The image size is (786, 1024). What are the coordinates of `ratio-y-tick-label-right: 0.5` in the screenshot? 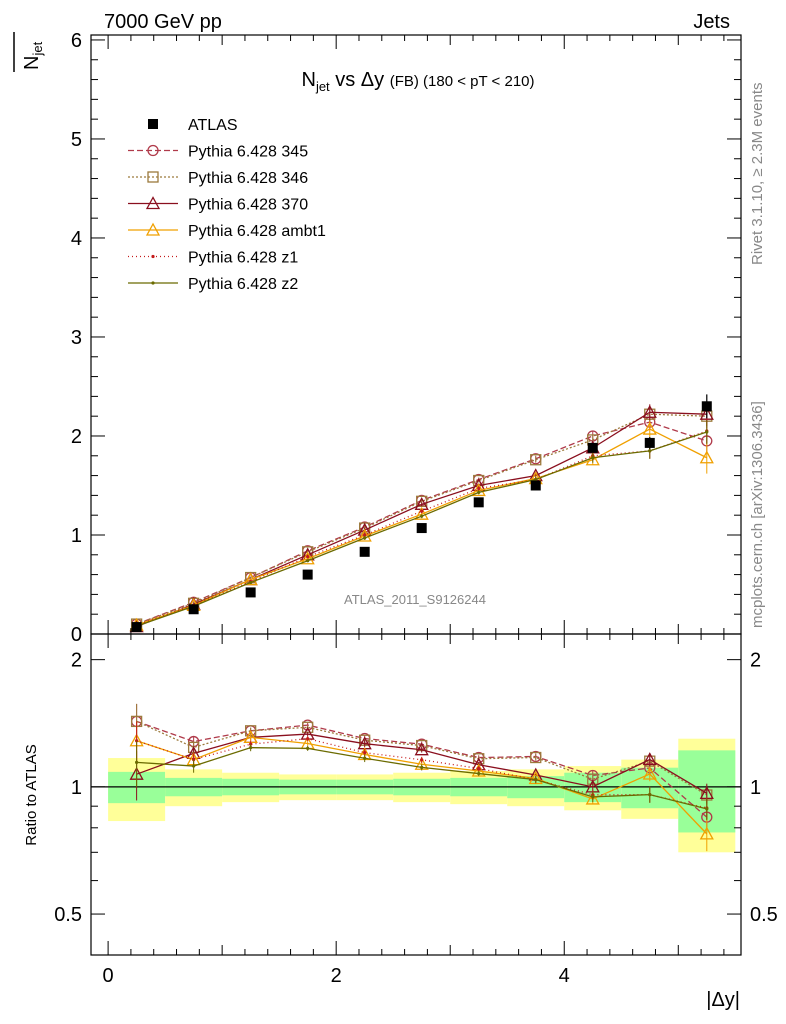 It's located at (764, 915).